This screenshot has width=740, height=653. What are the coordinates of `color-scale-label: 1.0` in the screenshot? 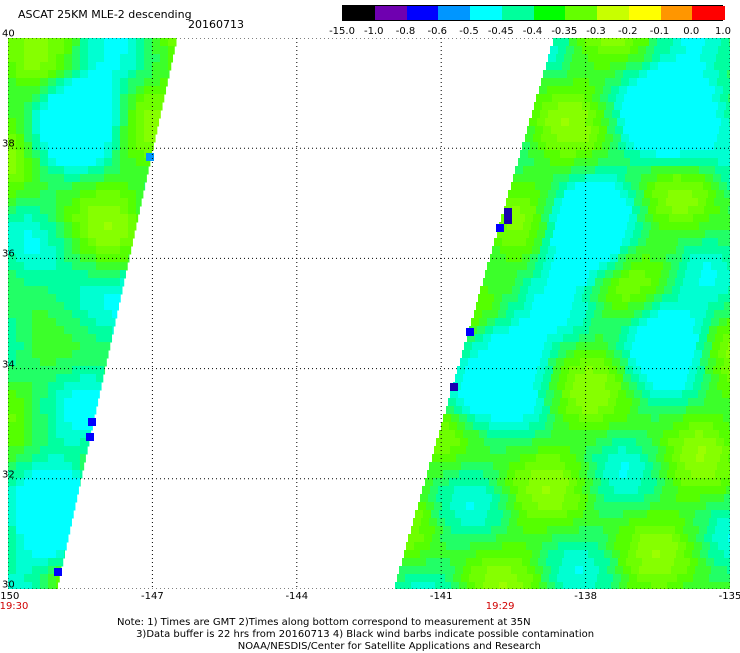 It's located at (723, 31).